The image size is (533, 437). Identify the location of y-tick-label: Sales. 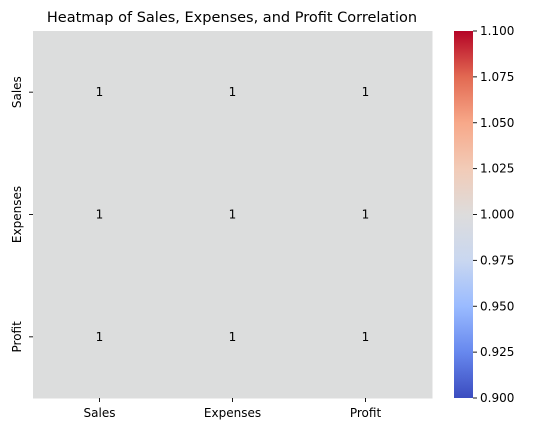
(17, 92).